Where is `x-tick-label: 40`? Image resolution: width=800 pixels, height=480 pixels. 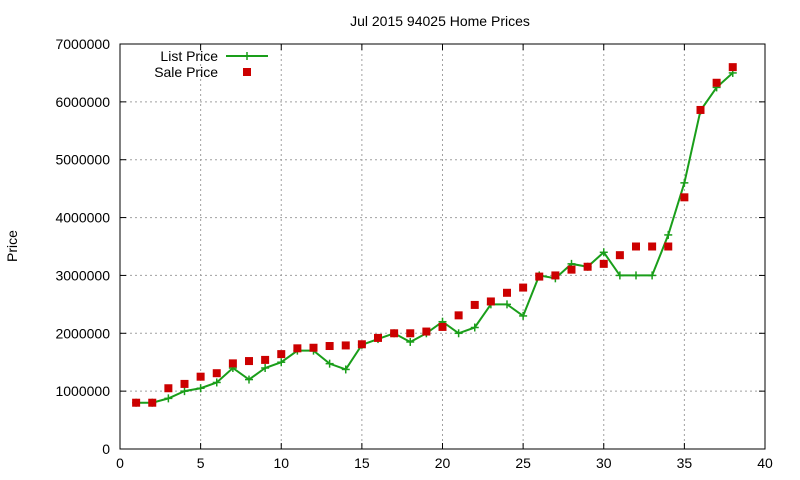 x-tick-label: 40 is located at coordinates (765, 463).